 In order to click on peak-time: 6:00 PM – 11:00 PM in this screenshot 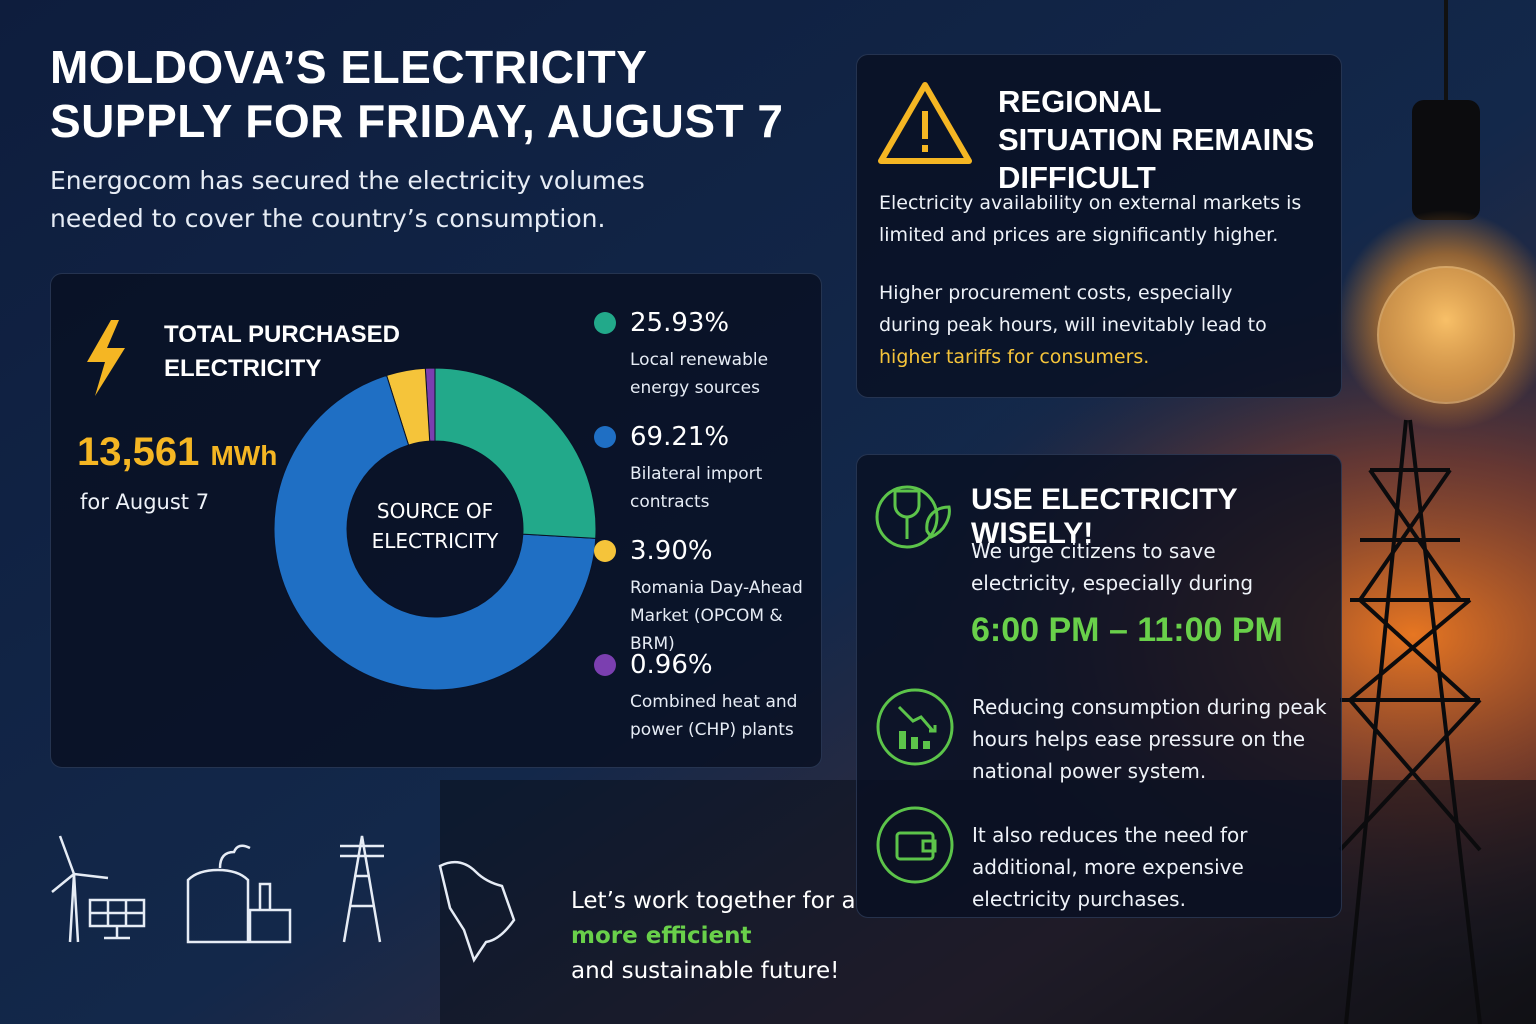, I will do `click(1127, 630)`.